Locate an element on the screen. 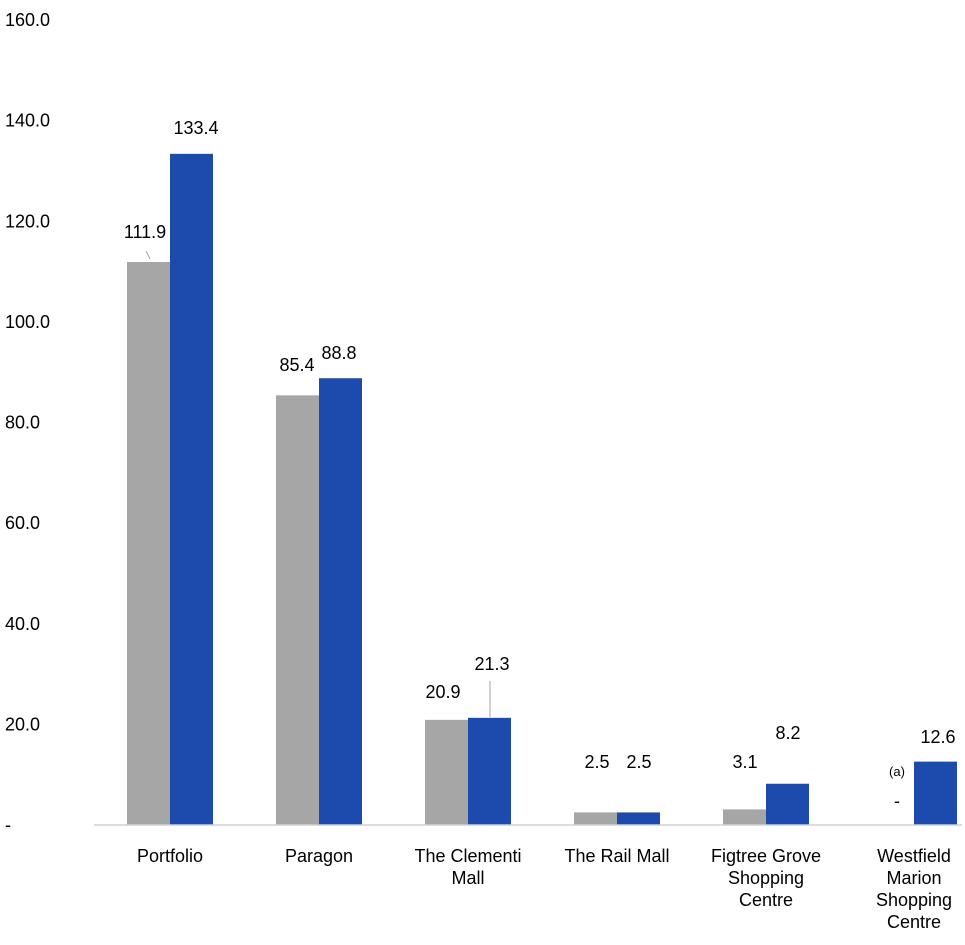 The width and height of the screenshot is (965, 945). y-tick-label: - is located at coordinates (8, 825).